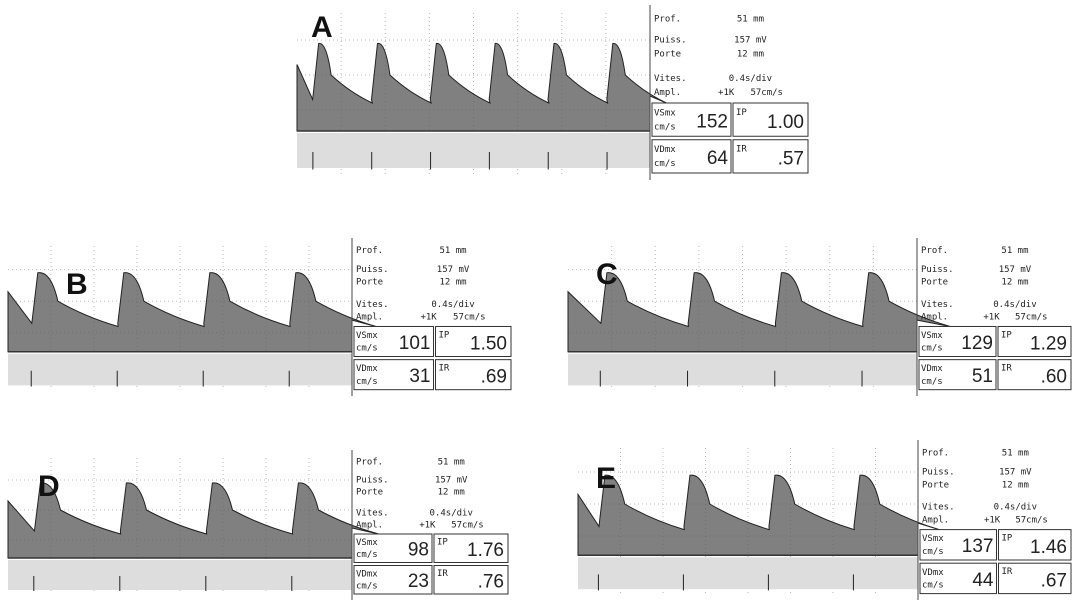 Image resolution: width=1079 pixels, height=607 pixels. I want to click on ir-value: .60, so click(1054, 377).